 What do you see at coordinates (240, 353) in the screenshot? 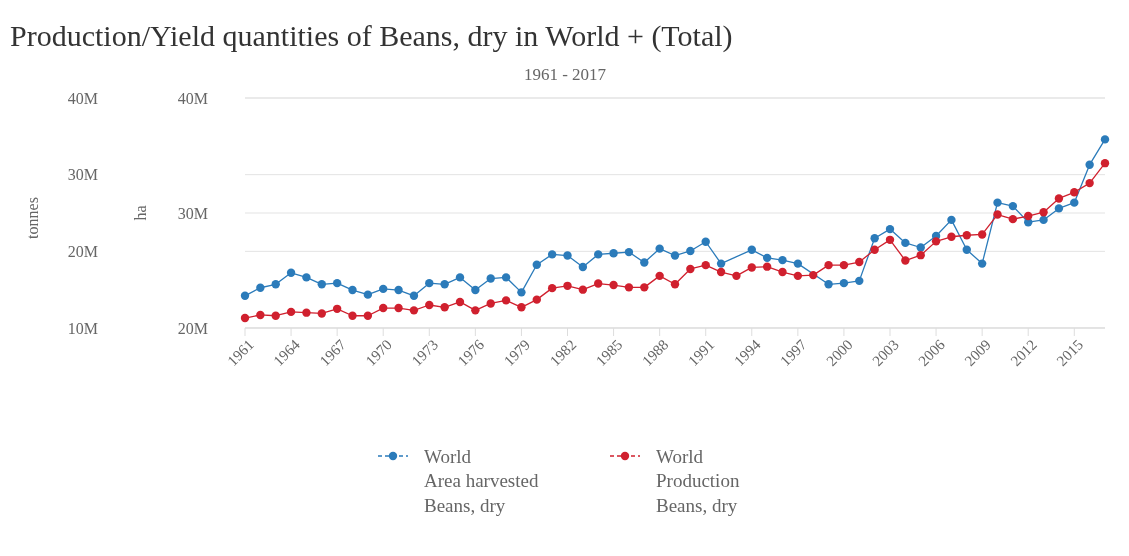
I see `x-tick-label: 1961` at bounding box center [240, 353].